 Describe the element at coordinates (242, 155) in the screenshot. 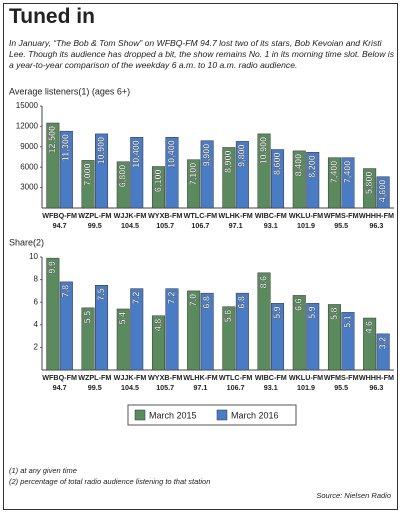

I see `value-label: 9,800` at that location.